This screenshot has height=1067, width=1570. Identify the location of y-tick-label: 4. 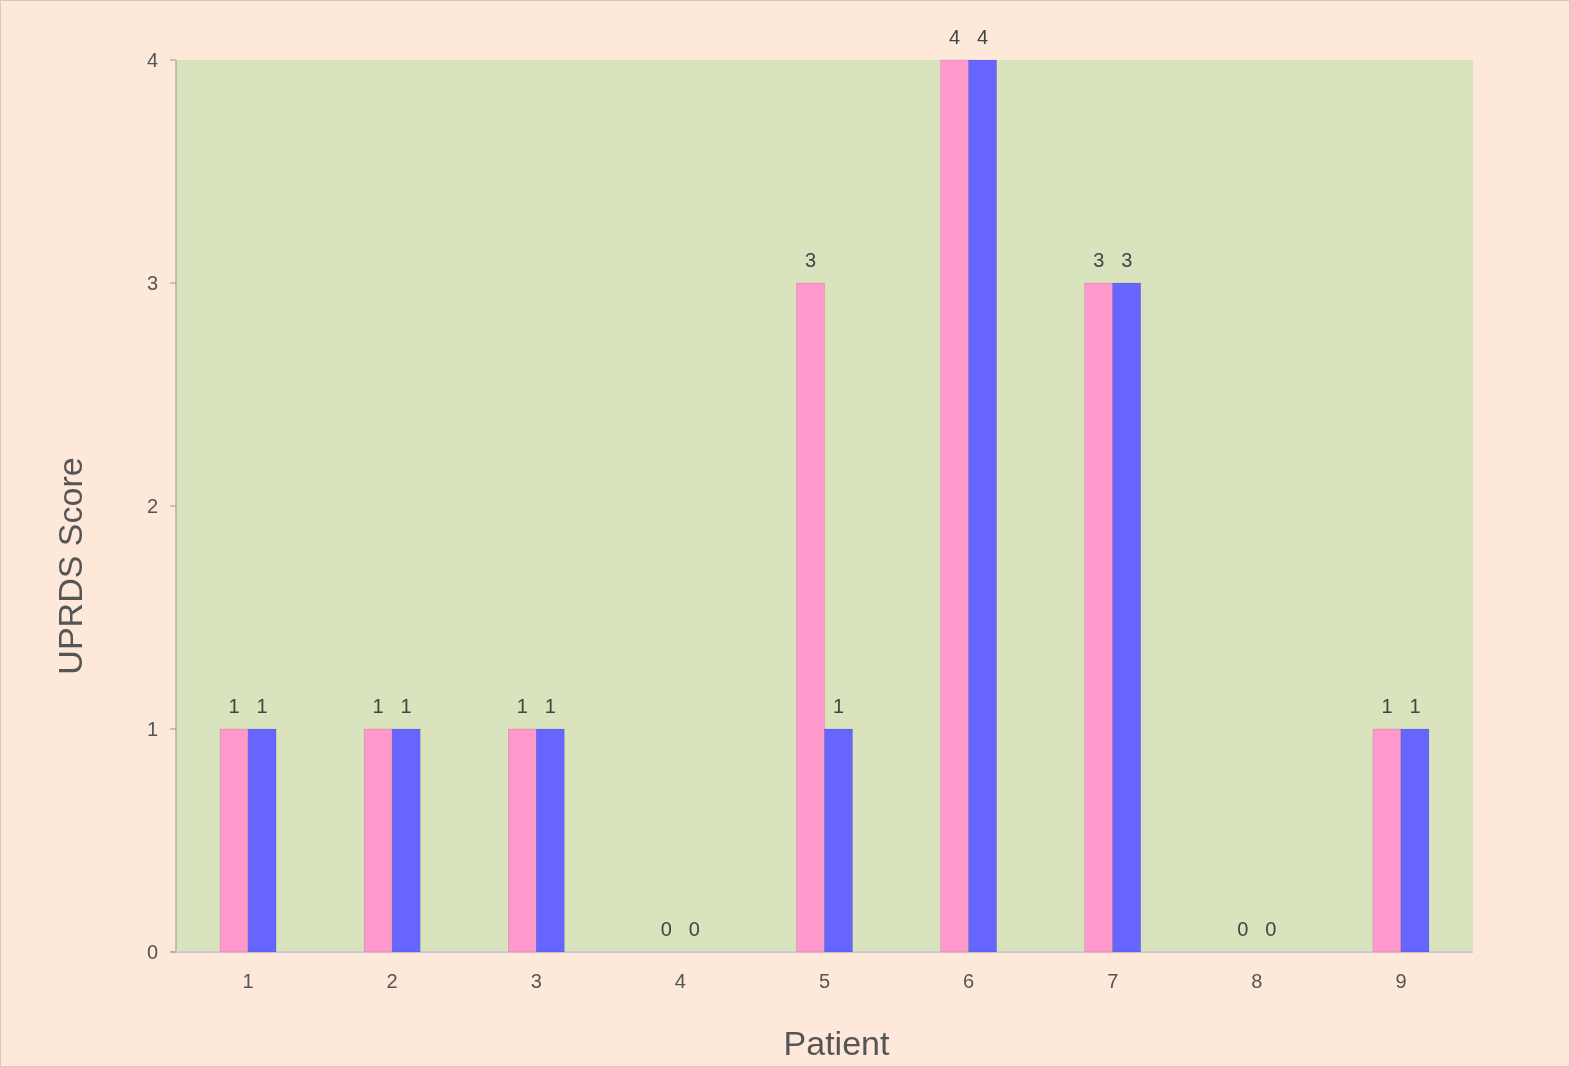
(152, 60).